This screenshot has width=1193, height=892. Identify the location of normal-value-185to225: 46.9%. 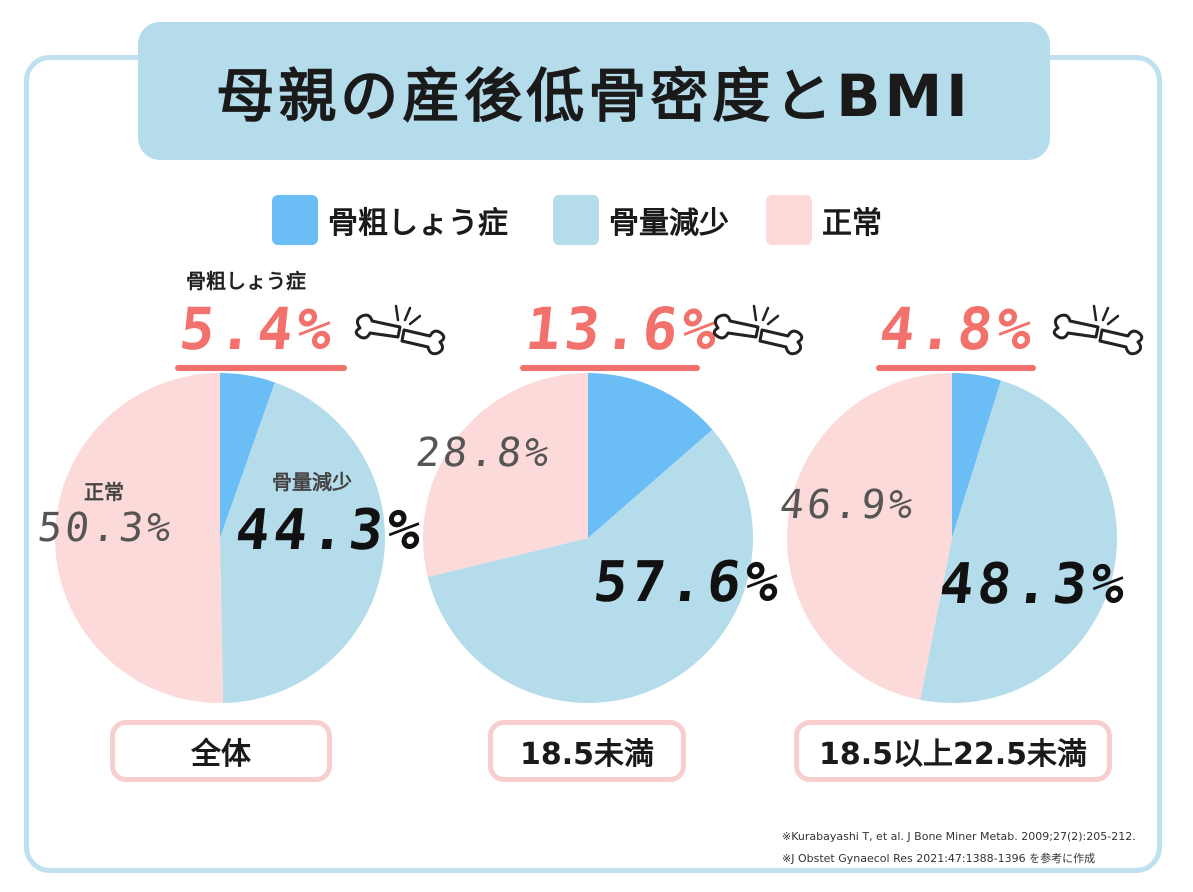
(847, 505).